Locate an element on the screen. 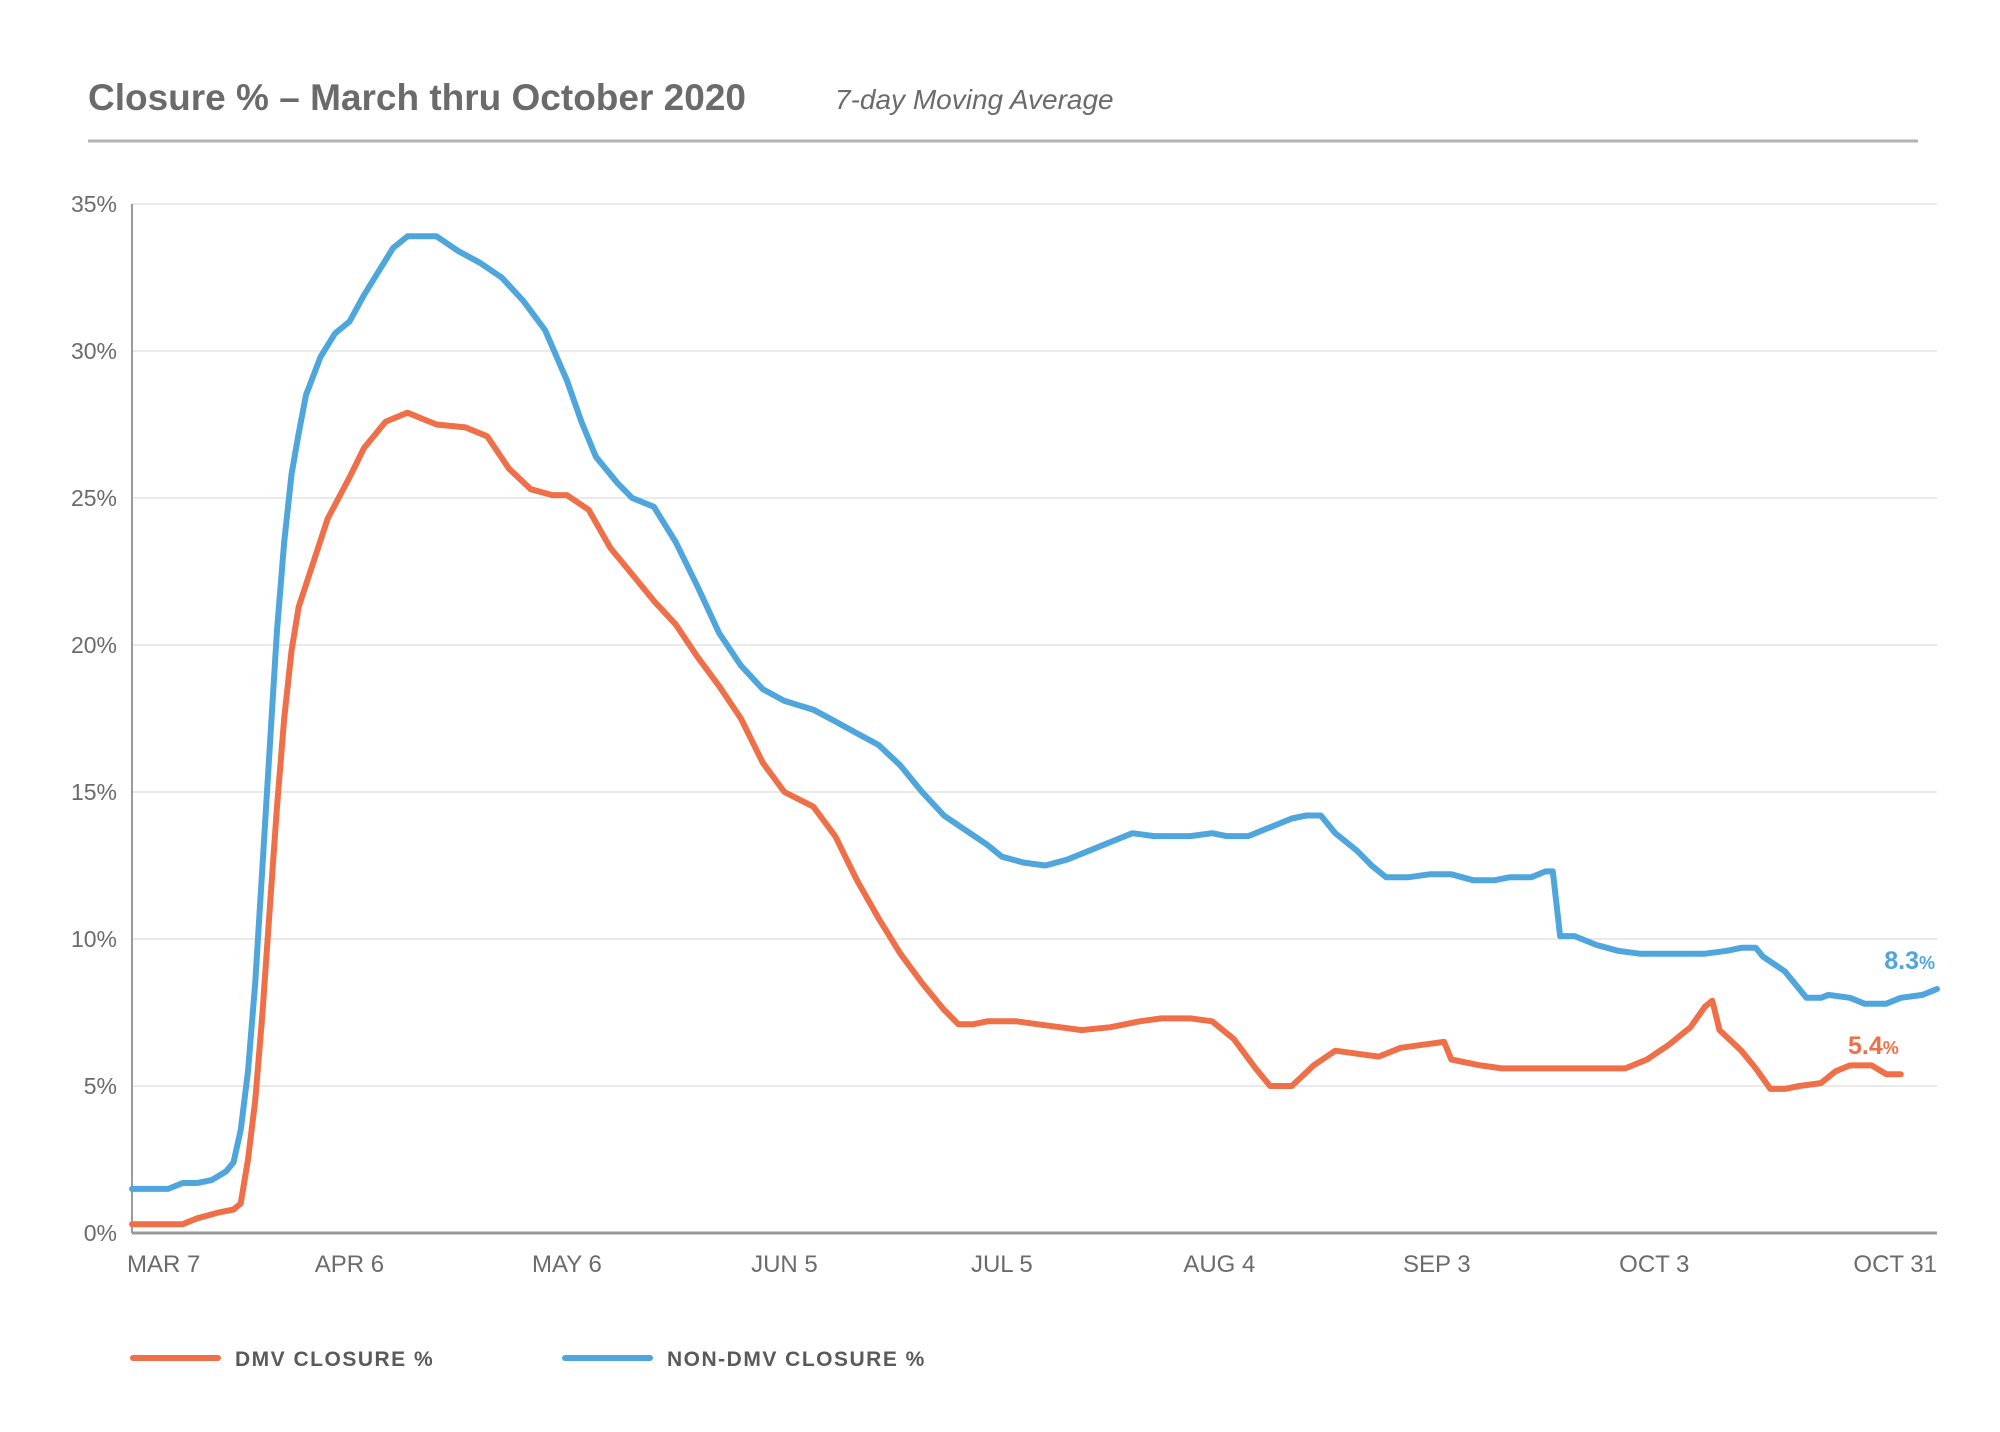 Image resolution: width=2000 pixels, height=1432 pixels. y-tick-label: 25% is located at coordinates (94, 498).